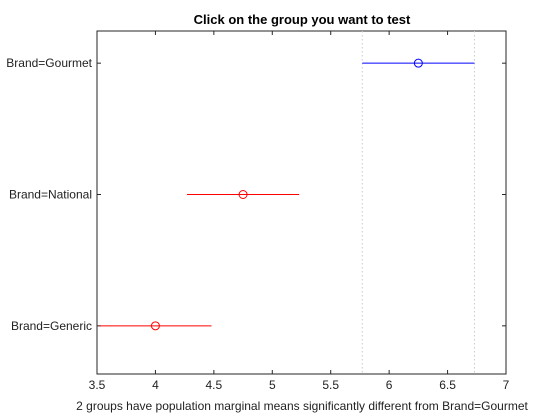  What do you see at coordinates (256, 63) in the screenshot?
I see `group-row: Brand=Gourmet` at bounding box center [256, 63].